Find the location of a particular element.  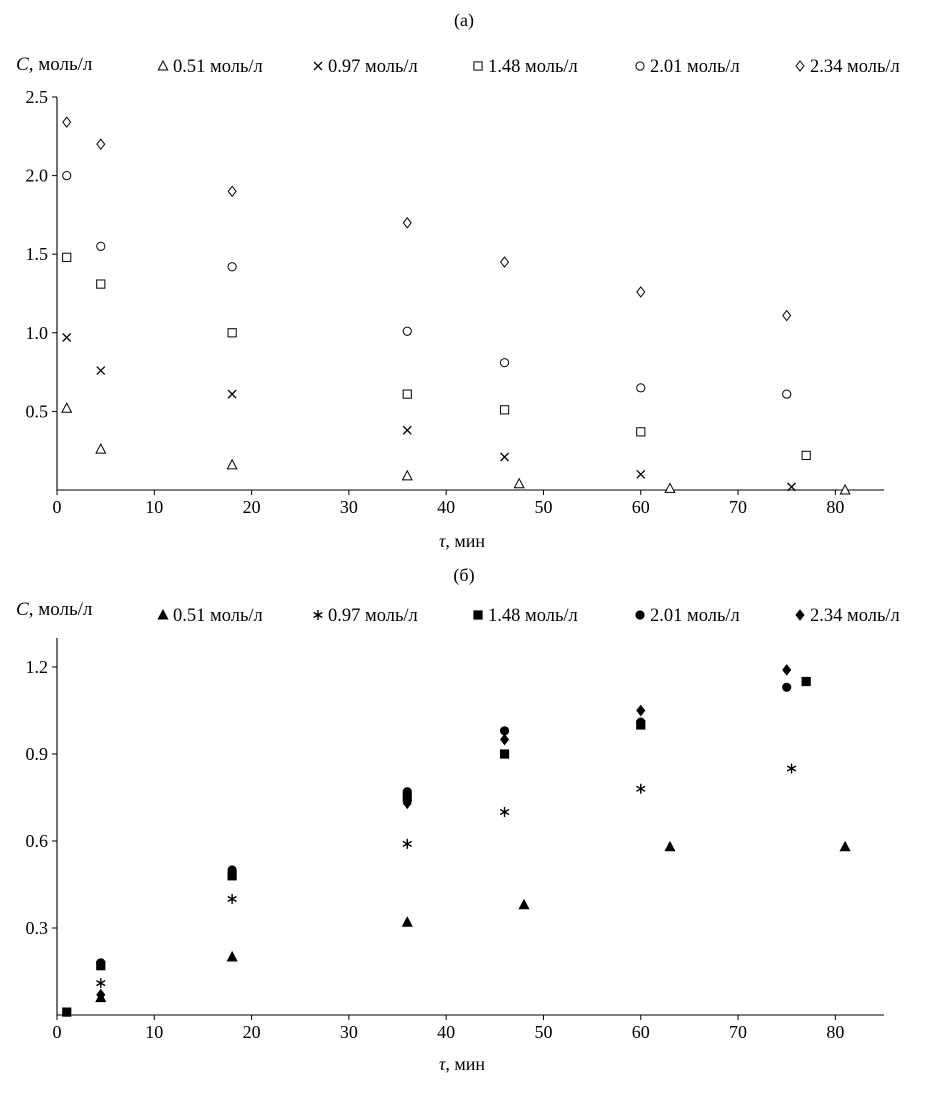

chart-title: (а) is located at coordinates (464, 20).